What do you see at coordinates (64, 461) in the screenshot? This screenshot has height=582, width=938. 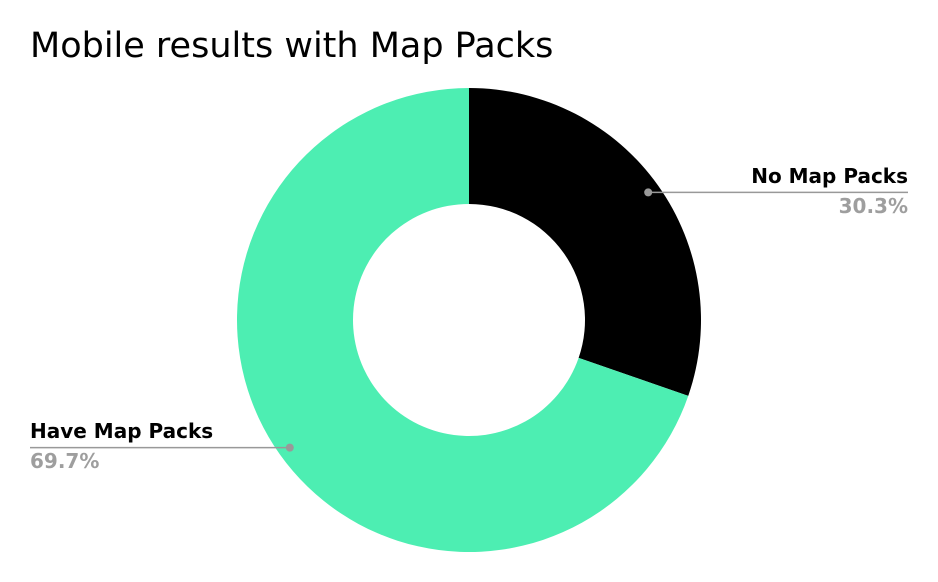 I see `slice-value: 69.7%` at bounding box center [64, 461].